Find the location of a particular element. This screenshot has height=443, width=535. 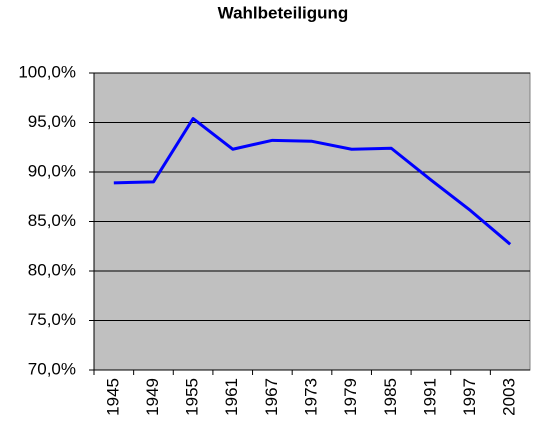

x-tick-label: 1979 is located at coordinates (350, 397).